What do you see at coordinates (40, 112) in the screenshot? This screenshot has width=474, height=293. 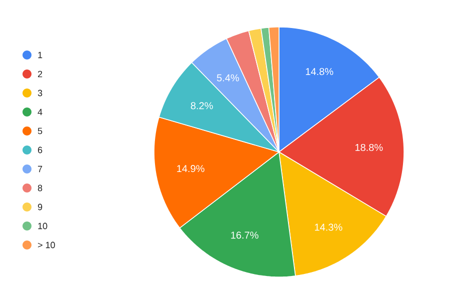 I see `legend-label: 4` at bounding box center [40, 112].